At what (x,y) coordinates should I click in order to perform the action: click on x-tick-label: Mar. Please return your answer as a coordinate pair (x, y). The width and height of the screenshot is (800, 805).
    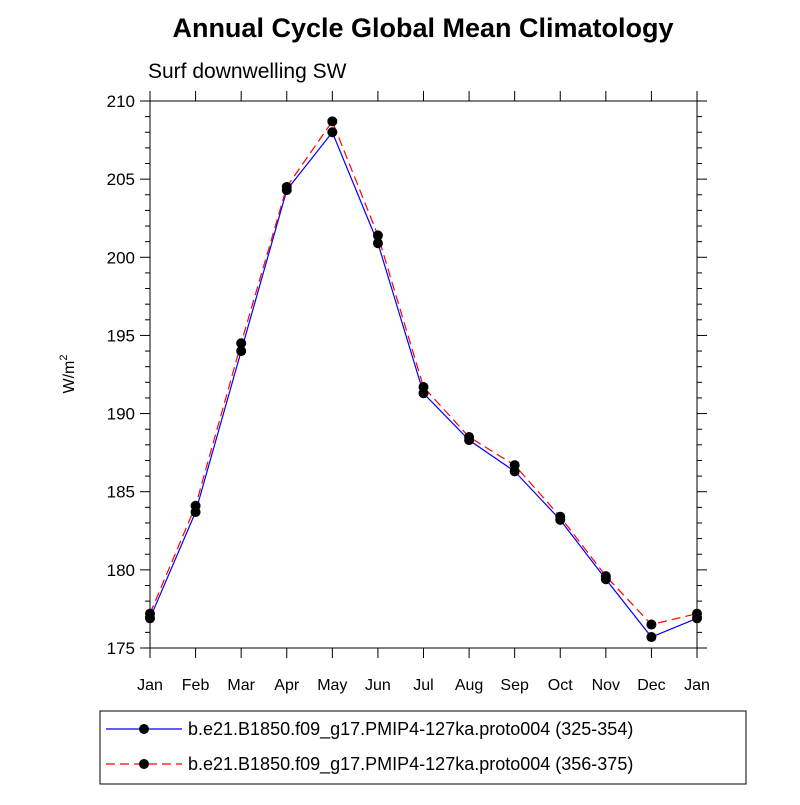
    Looking at the image, I should click on (241, 685).